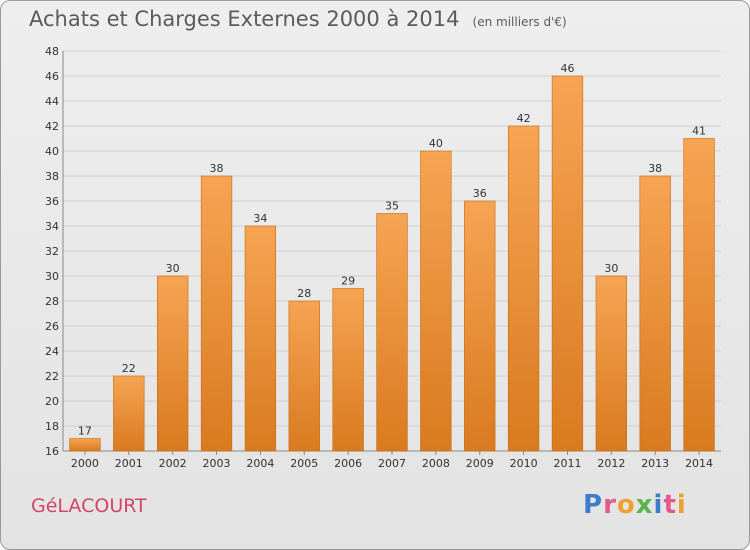 The width and height of the screenshot is (750, 550). I want to click on x-tick-label: 2004, so click(260, 463).